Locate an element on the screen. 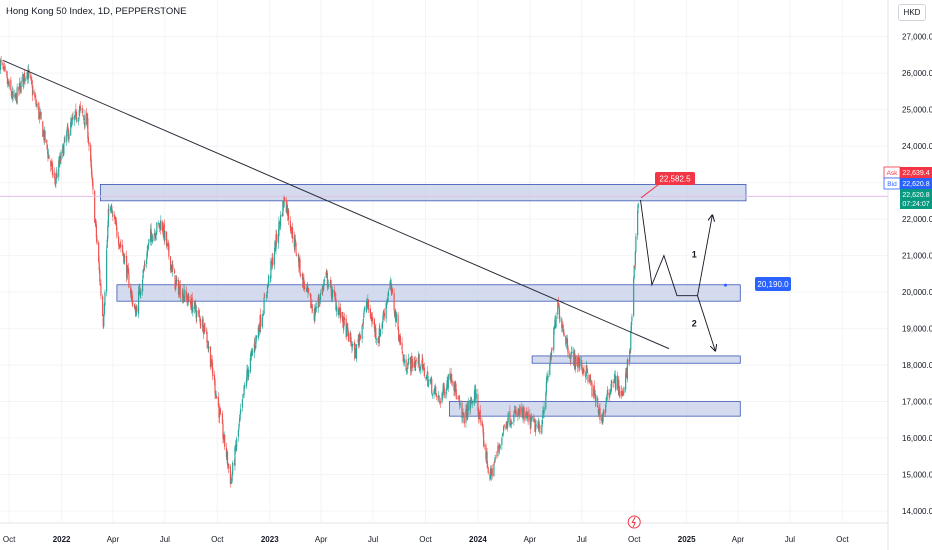 This screenshot has height=550, width=932. y-tick-label: 17,000.0 is located at coordinates (917, 402).